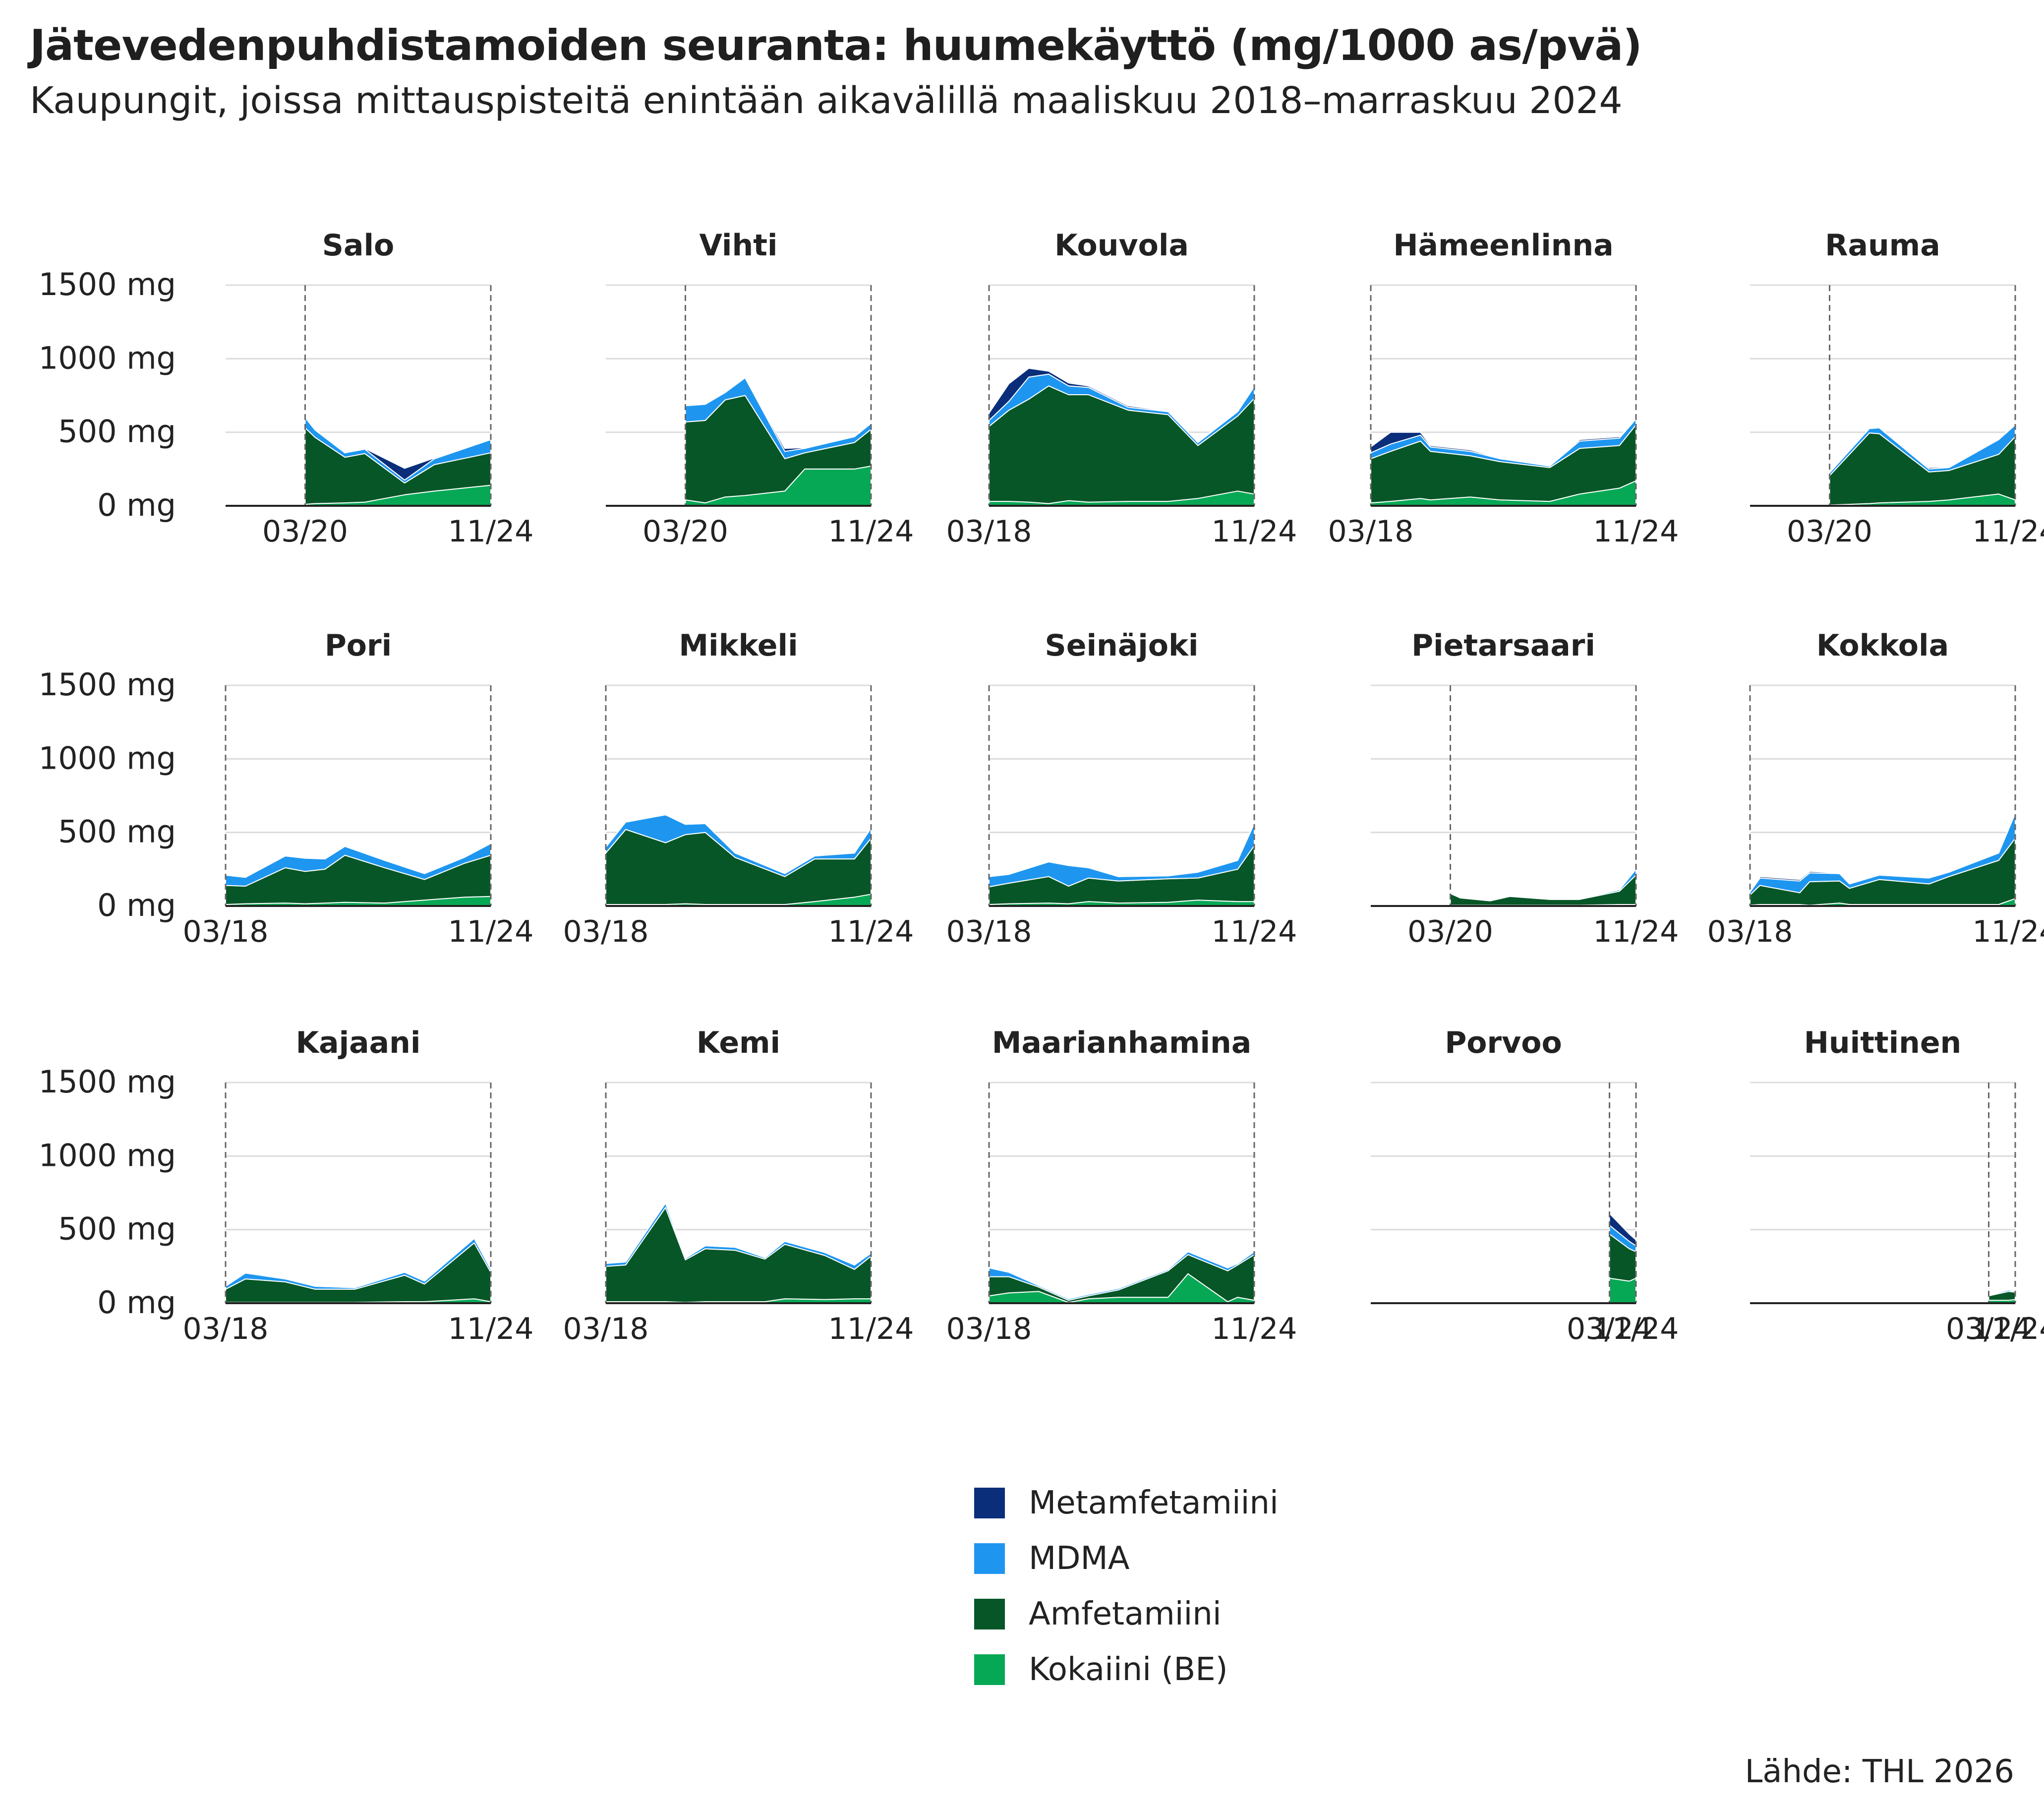 This screenshot has height=1809, width=2044. I want to click on chart-panel-kemi: Kemi 03/18 11/24, so click(738, 1185).